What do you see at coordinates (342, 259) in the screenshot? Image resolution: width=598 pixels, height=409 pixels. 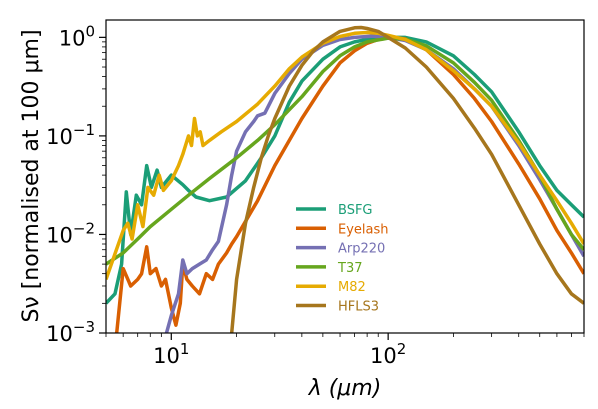 I see `legend: BSFG Eyelash Arp220 T37 M82 HFLS3` at bounding box center [342, 259].